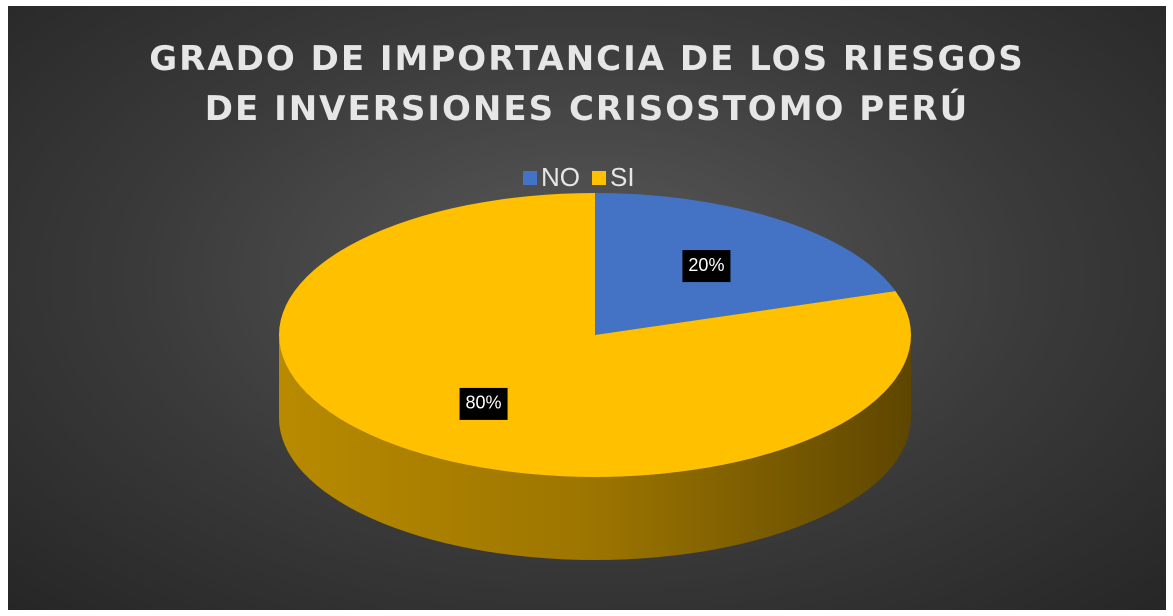 The width and height of the screenshot is (1173, 616). Describe the element at coordinates (745, 264) in the screenshot. I see `pie-slice` at that location.